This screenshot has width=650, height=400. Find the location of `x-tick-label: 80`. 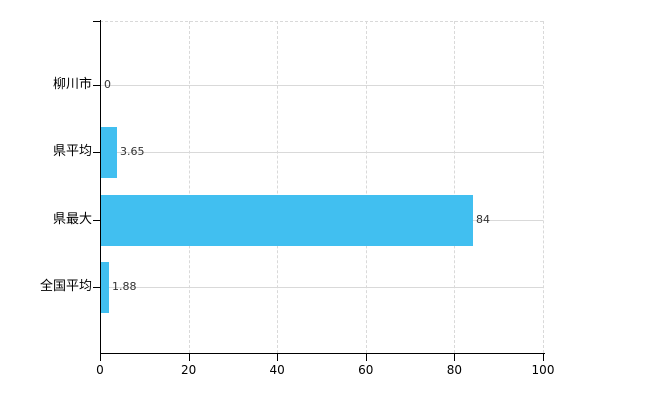

x-tick-label: 80 is located at coordinates (454, 370).